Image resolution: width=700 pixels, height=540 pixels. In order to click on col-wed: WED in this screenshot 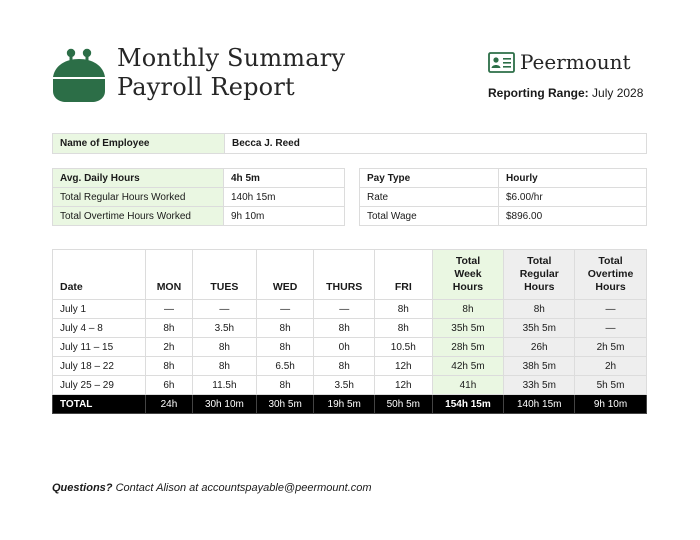, I will do `click(285, 274)`.